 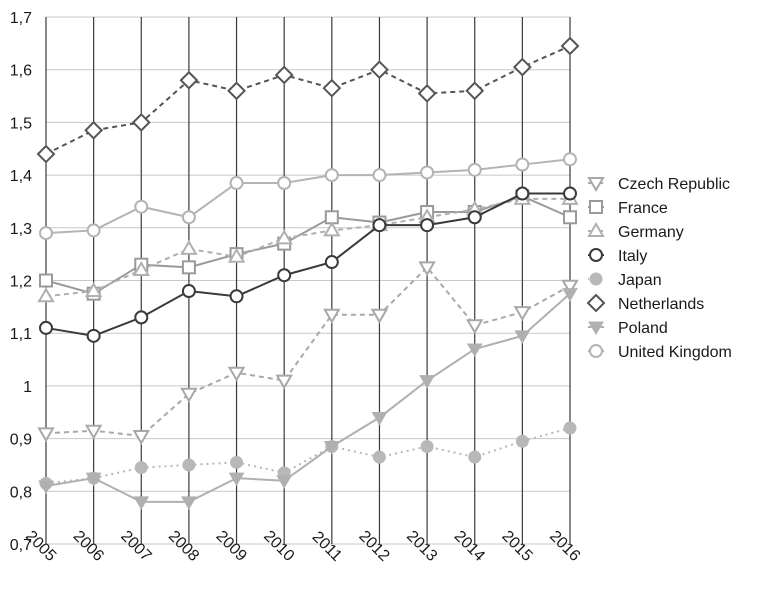 What do you see at coordinates (658, 184) in the screenshot?
I see `legend-item-czech-republic: Czech Republic` at bounding box center [658, 184].